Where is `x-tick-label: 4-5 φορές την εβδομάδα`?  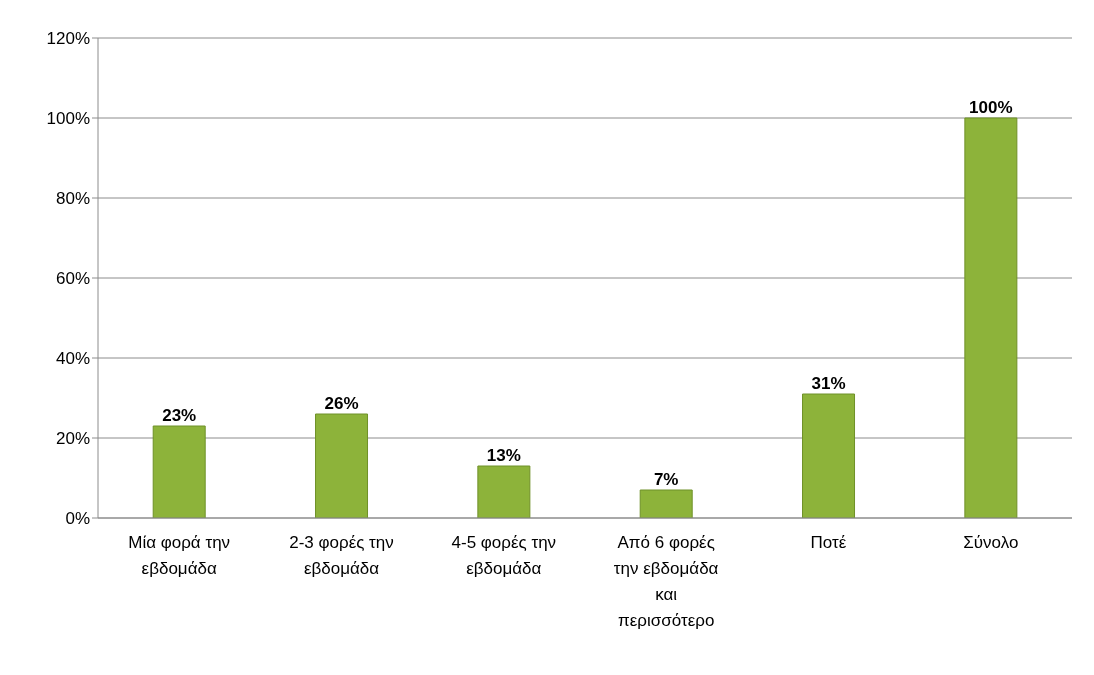
x-tick-label: 4-5 φορές την εβδομάδα is located at coordinates (504, 555).